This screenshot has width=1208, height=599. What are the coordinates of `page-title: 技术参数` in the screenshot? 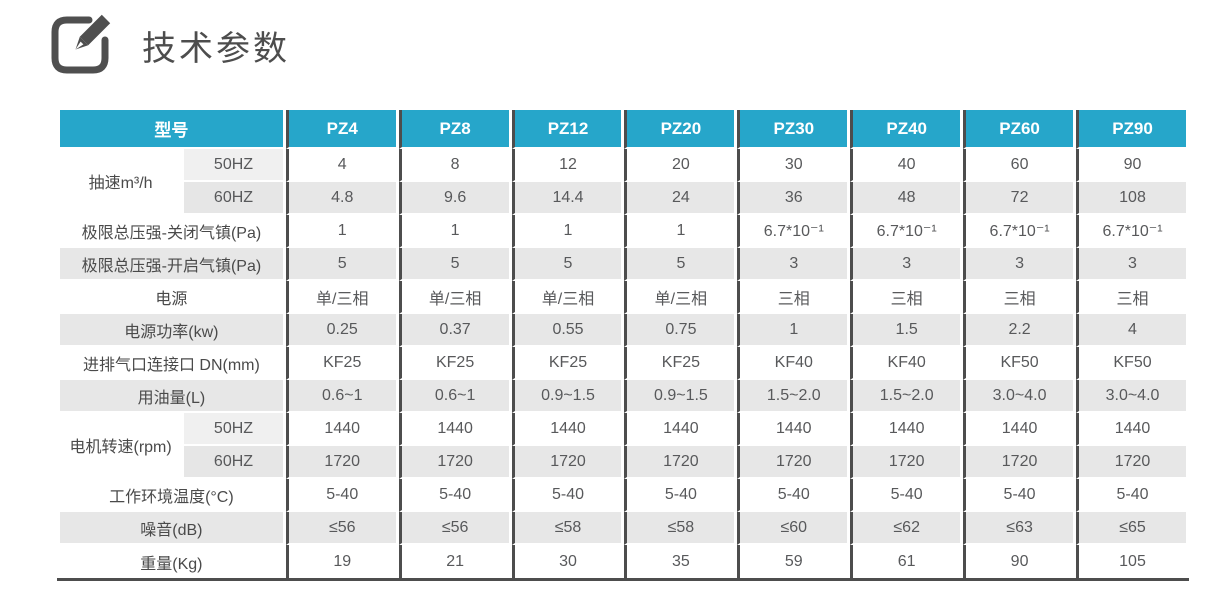 It's located at (216, 48).